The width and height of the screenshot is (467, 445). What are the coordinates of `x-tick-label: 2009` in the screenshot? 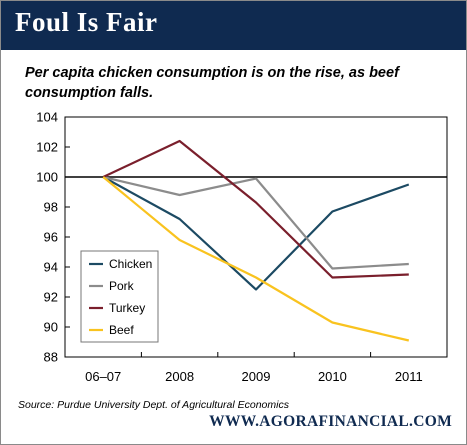 It's located at (256, 376).